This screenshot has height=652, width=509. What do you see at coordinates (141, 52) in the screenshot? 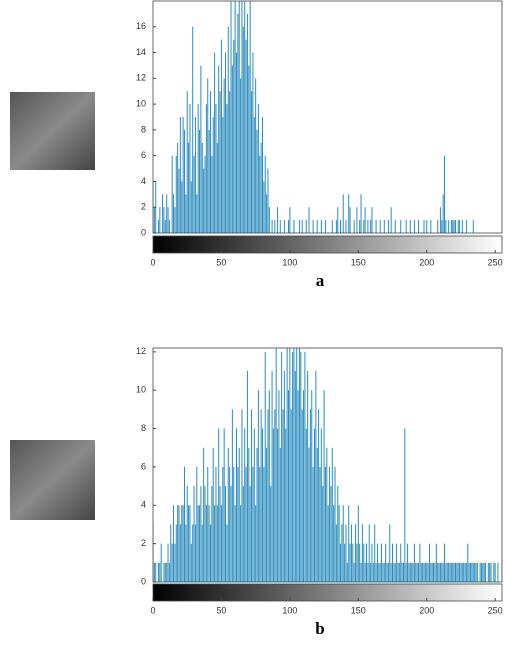
I see `y-tick-label: 14` at bounding box center [141, 52].